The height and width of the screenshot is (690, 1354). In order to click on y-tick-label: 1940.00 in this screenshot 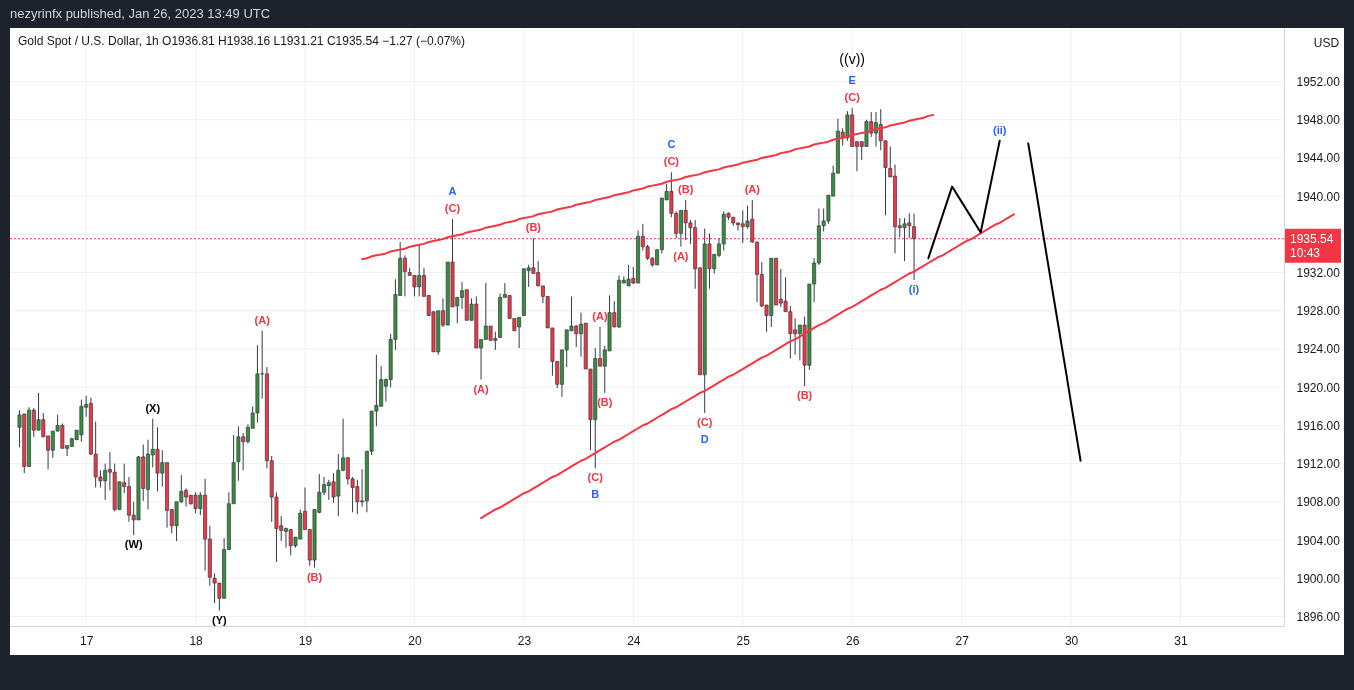, I will do `click(1318, 196)`.